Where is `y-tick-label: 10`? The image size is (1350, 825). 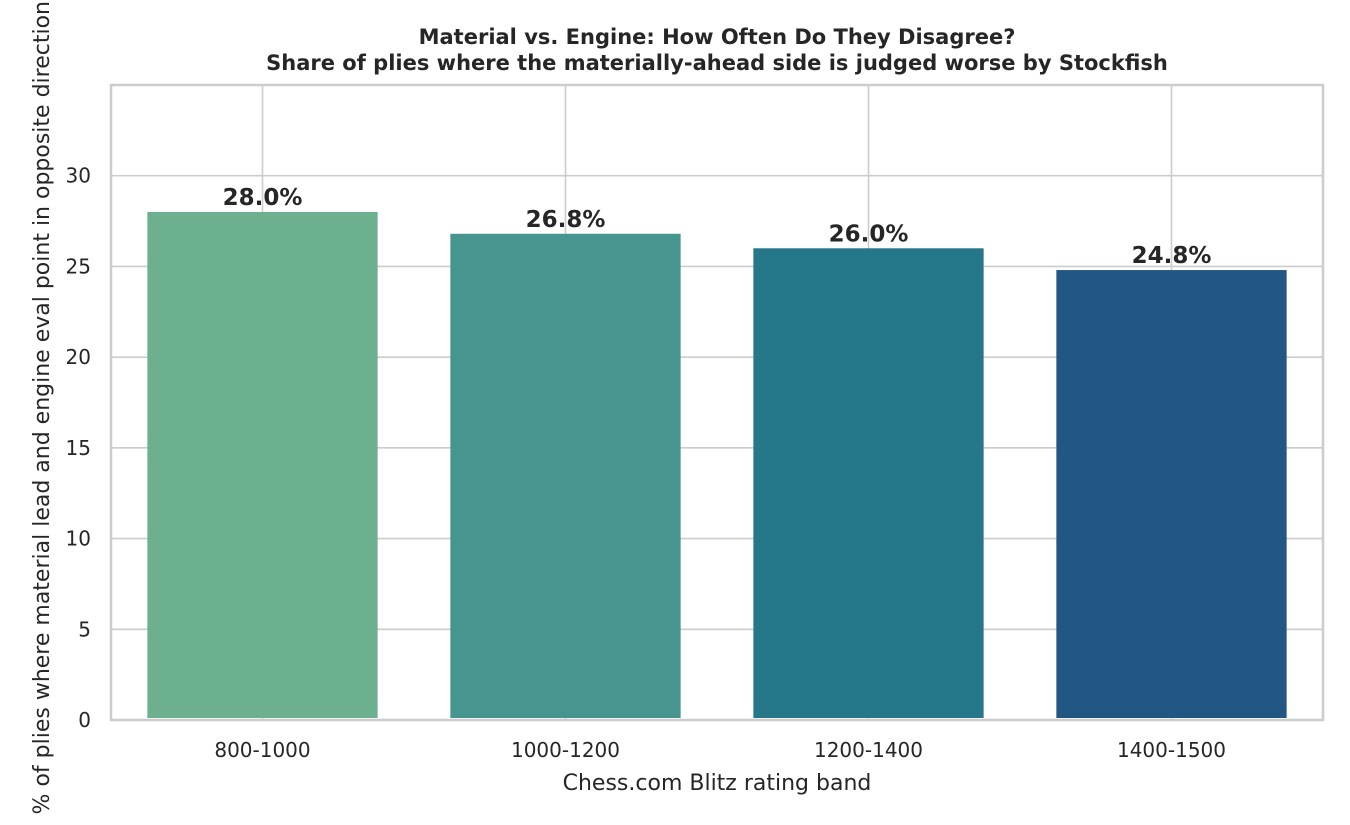 y-tick-label: 10 is located at coordinates (78, 539).